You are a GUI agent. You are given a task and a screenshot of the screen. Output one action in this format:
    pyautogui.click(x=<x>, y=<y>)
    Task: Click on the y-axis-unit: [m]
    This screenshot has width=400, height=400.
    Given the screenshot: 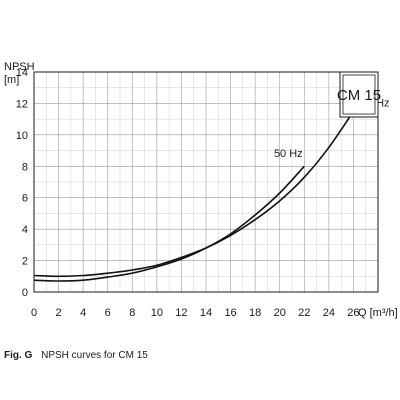 What is the action you would take?
    pyautogui.click(x=11, y=80)
    